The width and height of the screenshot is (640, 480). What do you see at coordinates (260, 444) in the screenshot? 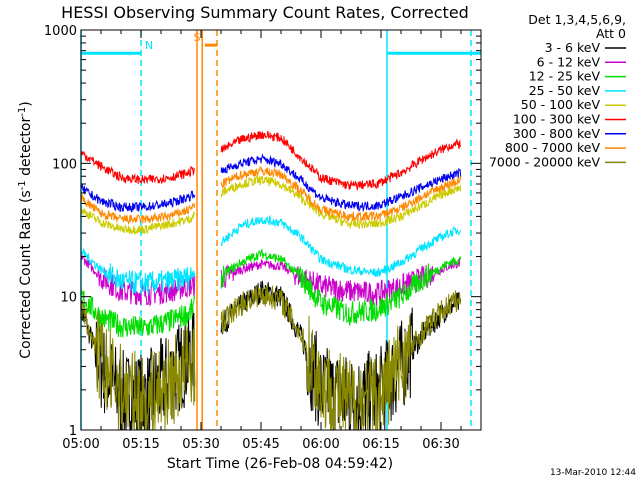
I see `x-tick-label-3: 05:45` at bounding box center [260, 444].